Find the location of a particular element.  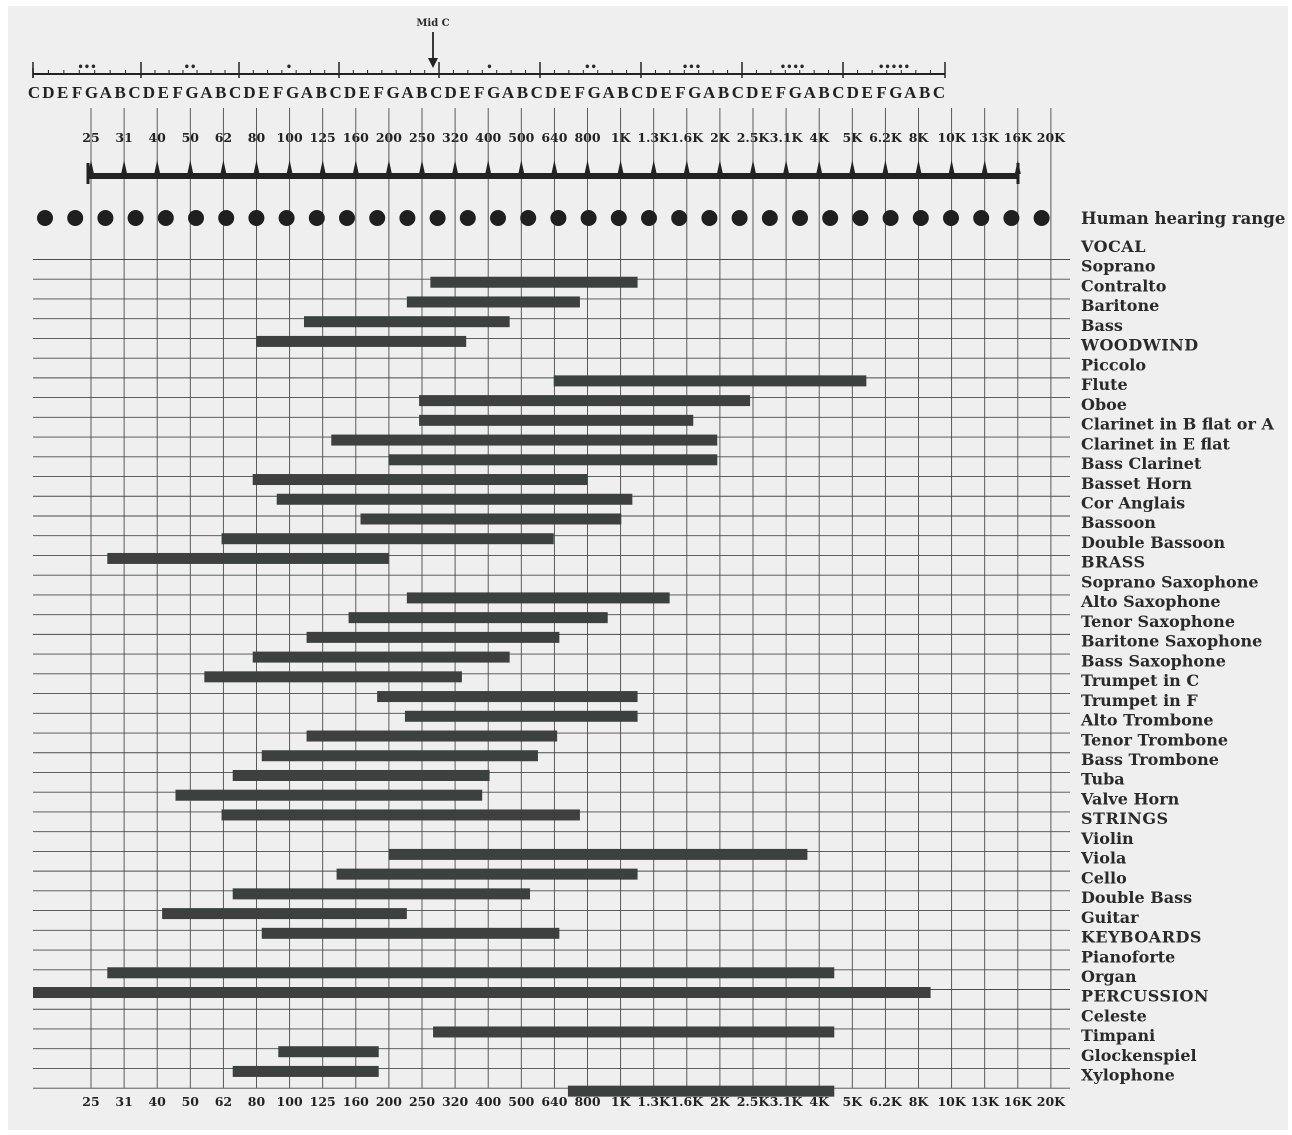

instrument-label: Xylophone is located at coordinates (1128, 1075).